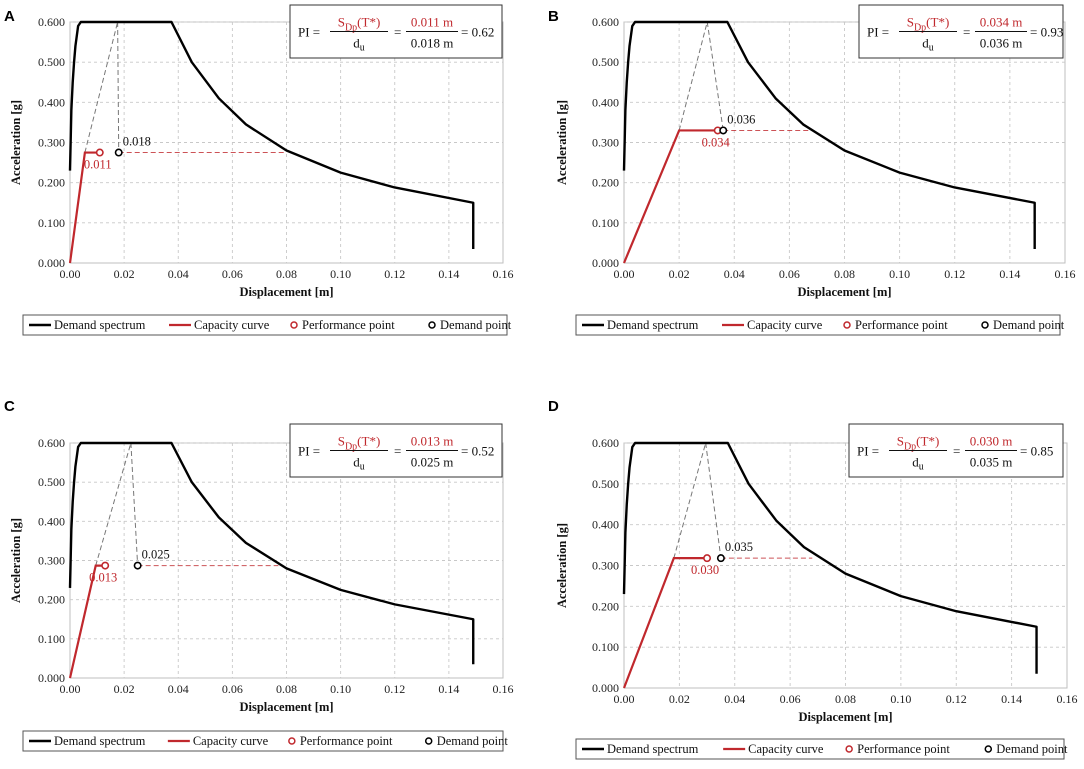  Describe the element at coordinates (991, 441) in the screenshot. I see `pi-numerator-value: 0.030 m` at that location.